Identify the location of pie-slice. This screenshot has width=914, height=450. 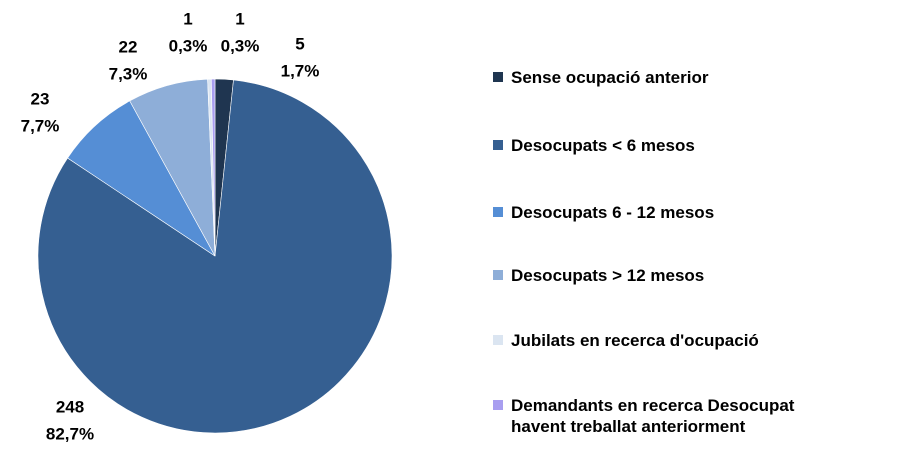
(213, 167).